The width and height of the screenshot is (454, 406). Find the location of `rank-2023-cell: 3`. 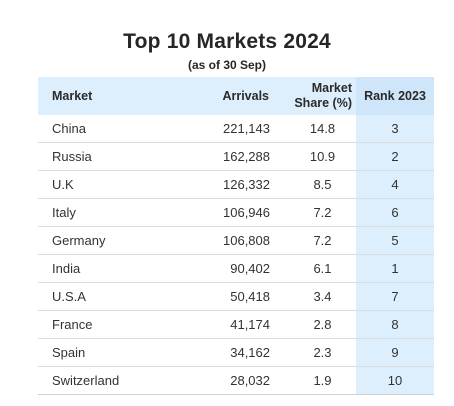

rank-2023-cell: 3 is located at coordinates (395, 128).